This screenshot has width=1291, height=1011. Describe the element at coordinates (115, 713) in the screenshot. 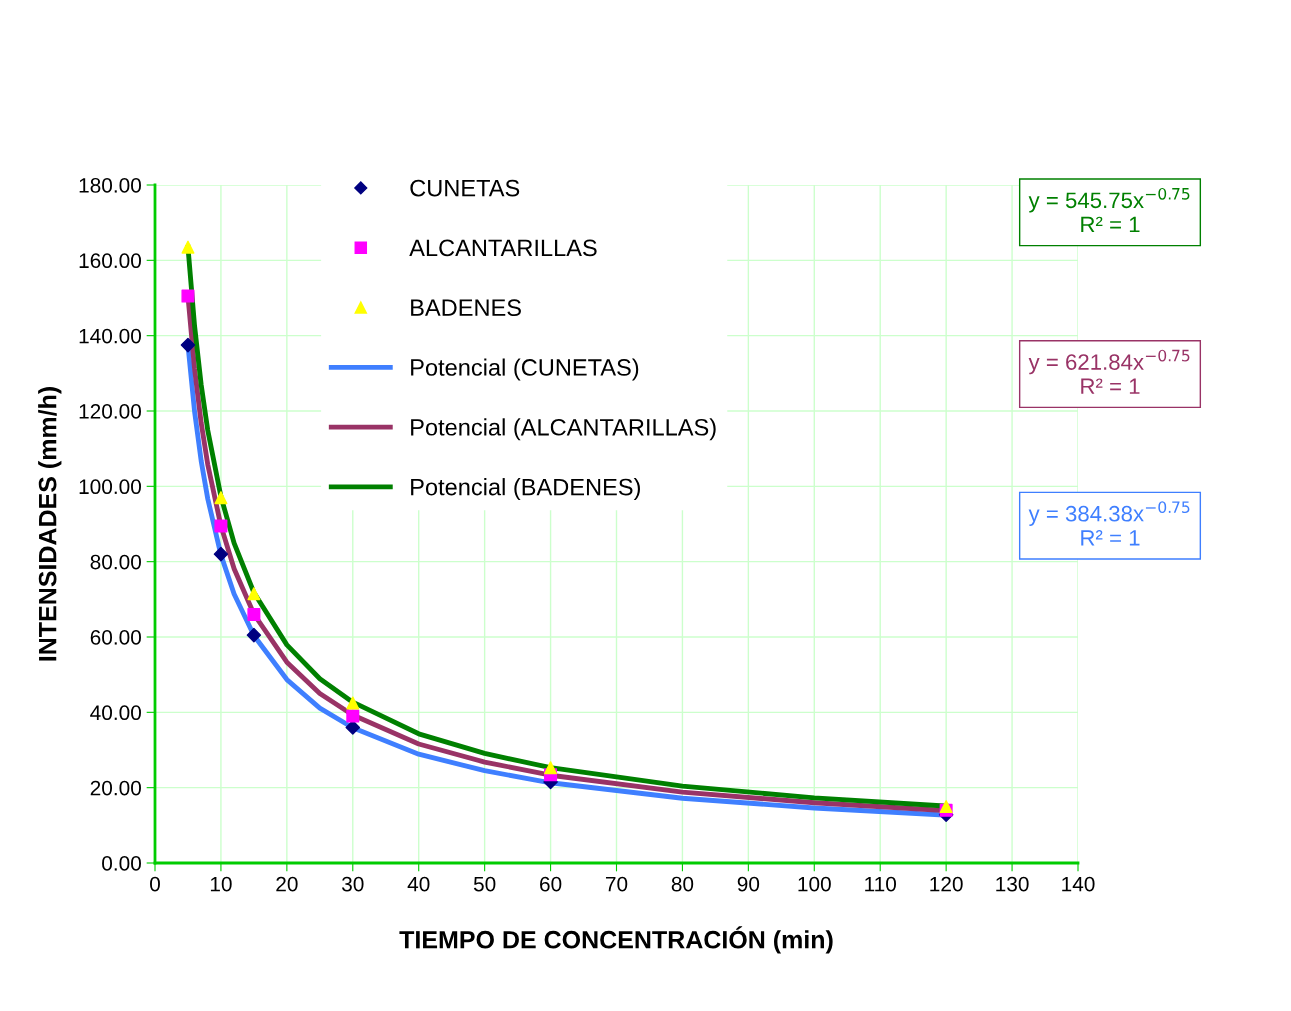

I see `y-tick-label: 40.00` at that location.